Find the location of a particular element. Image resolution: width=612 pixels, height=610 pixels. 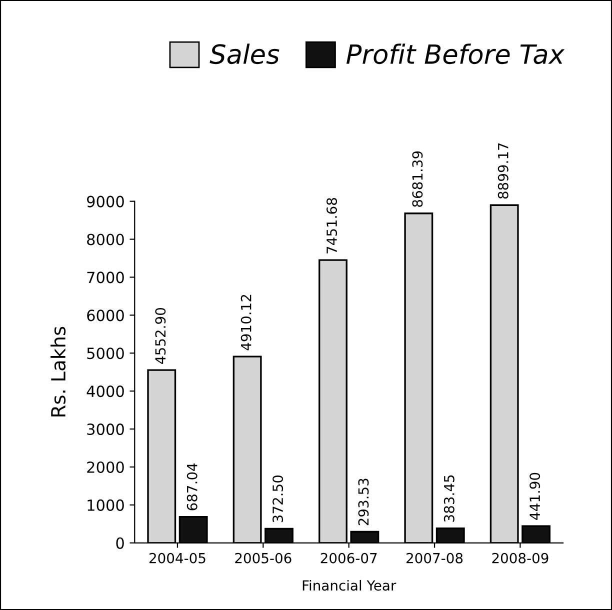

x-tick-label: 2005-06 is located at coordinates (263, 558).